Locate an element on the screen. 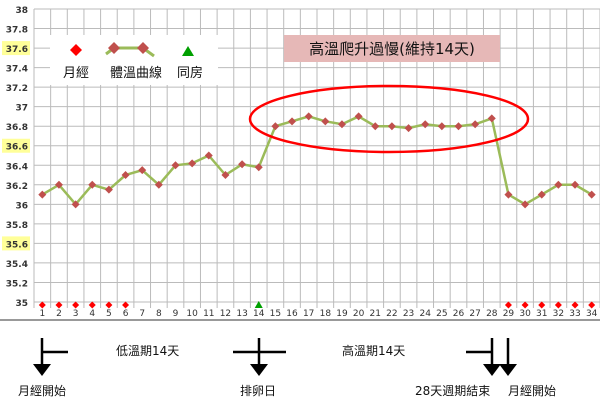 Image resolution: width=600 pixels, height=400 pixels. next-period-label: 月經開始 is located at coordinates (532, 391).